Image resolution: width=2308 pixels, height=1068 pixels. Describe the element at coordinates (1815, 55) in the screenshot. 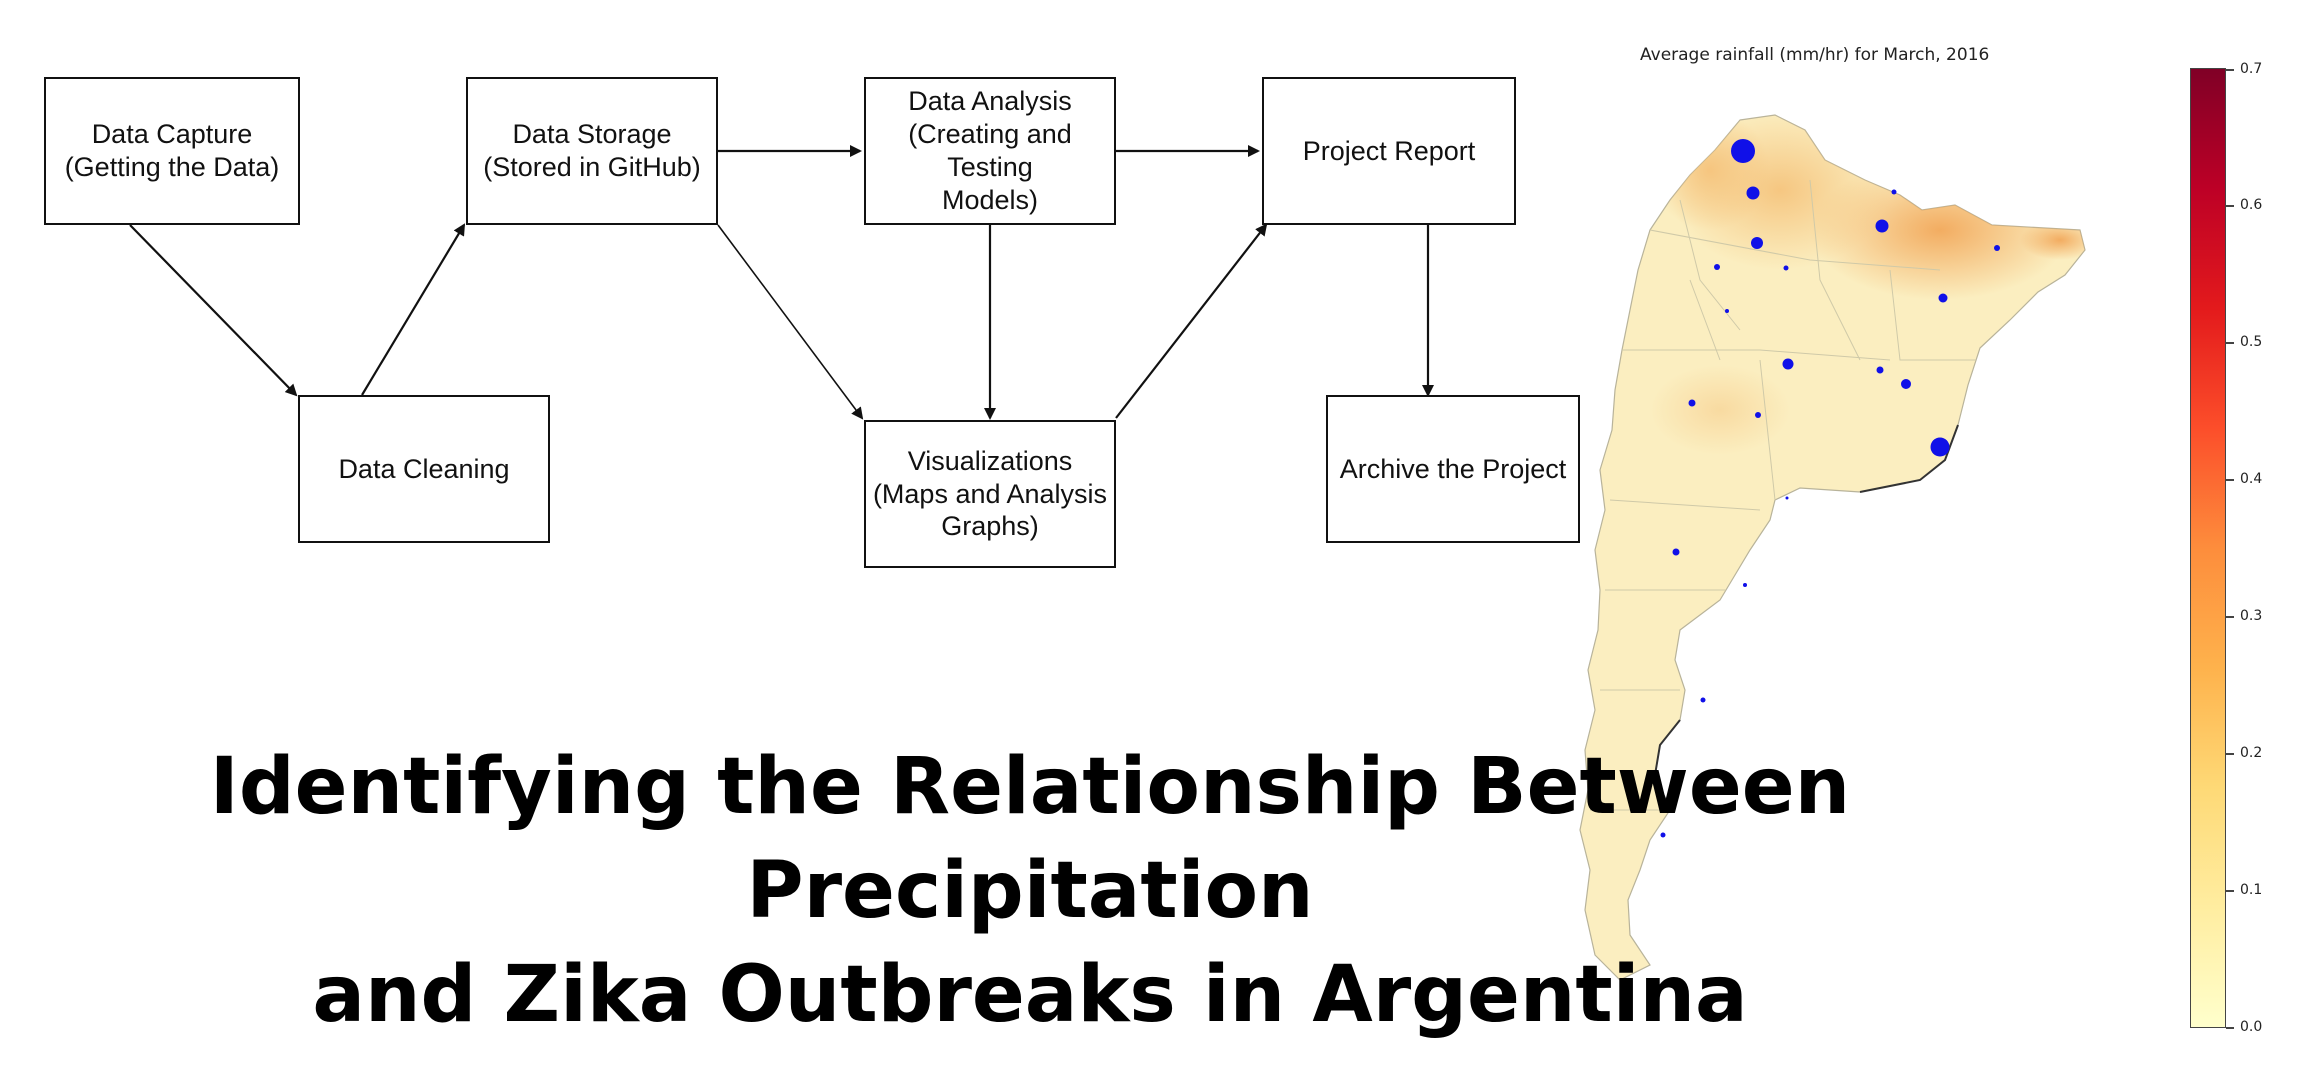

I see `map-title: Average rainfall (mm/hr) for March, 2016` at that location.